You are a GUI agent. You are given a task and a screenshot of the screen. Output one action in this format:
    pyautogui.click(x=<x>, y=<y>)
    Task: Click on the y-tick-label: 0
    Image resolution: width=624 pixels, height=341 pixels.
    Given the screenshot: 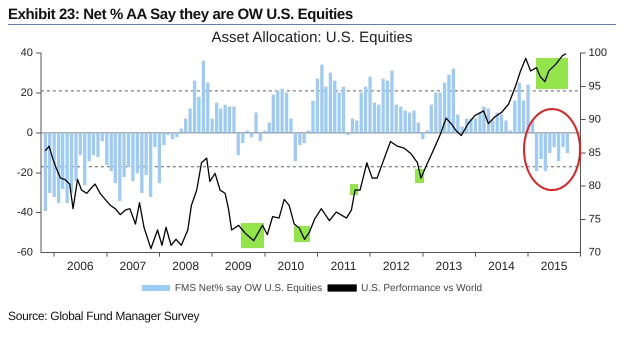 What is the action you would take?
    pyautogui.click(x=29, y=132)
    